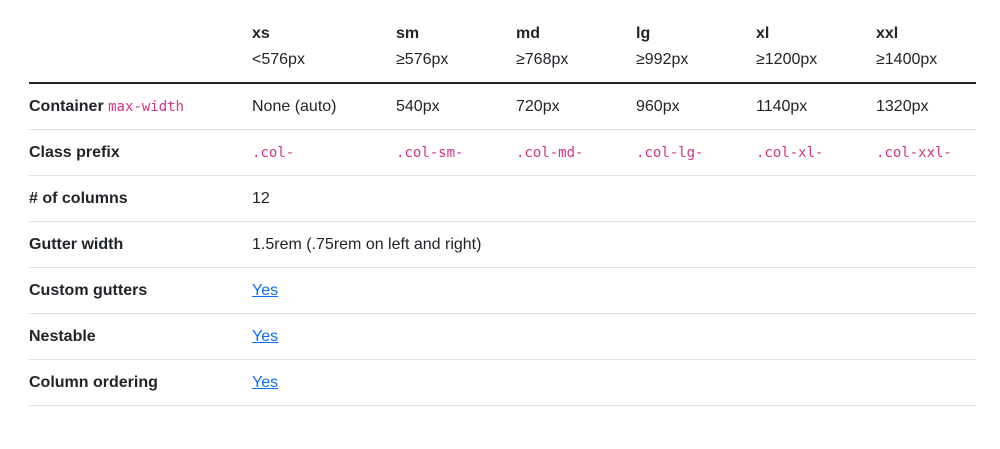 This screenshot has width=1000, height=449. I want to click on row-nestable: Nestable Yes, so click(502, 336).